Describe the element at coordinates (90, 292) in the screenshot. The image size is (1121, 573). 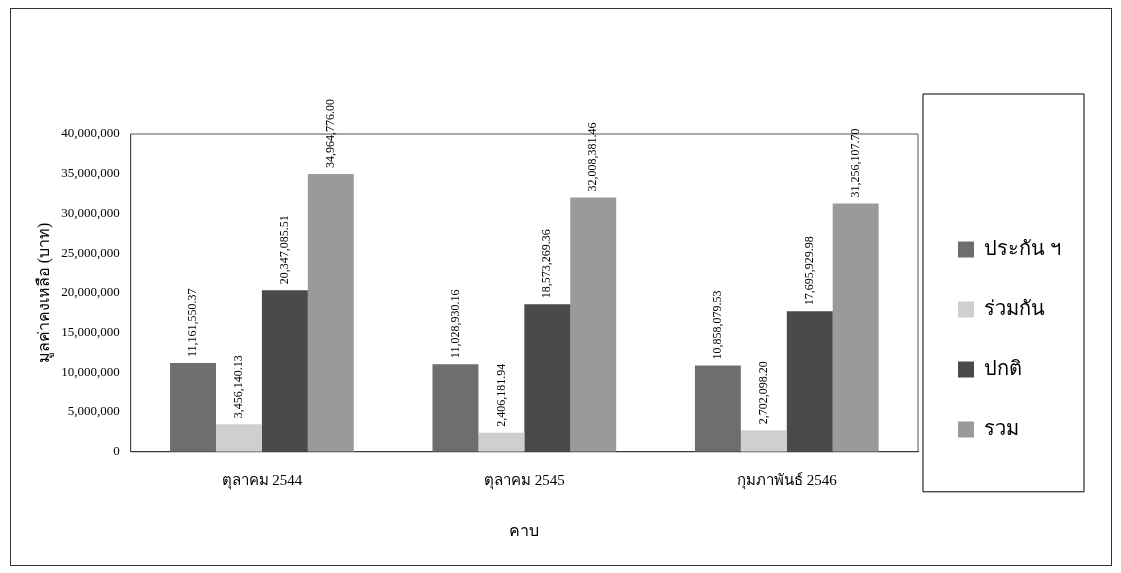
I see `y-tick-label: 20,000,000` at that location.